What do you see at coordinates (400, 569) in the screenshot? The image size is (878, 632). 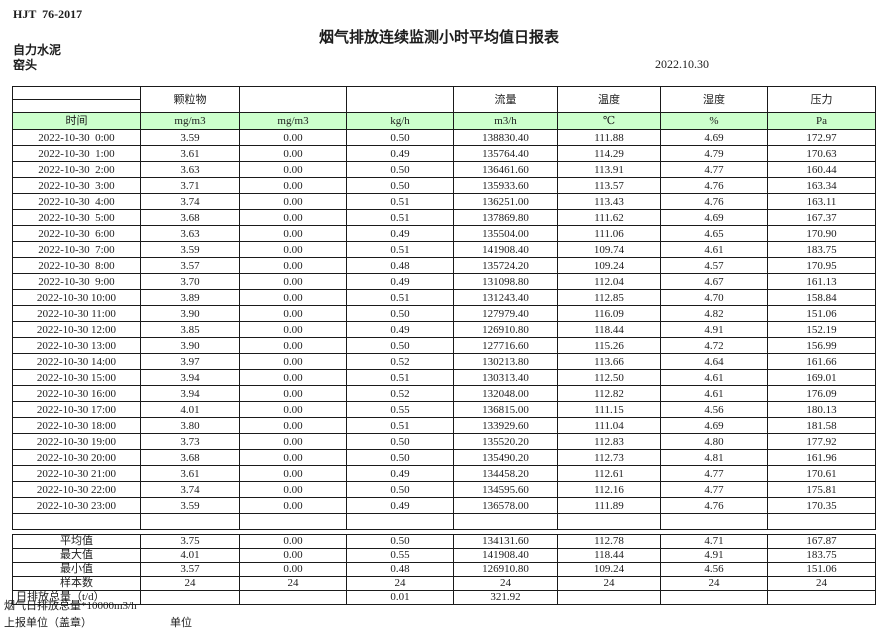 I see `value-cell: 0.48` at bounding box center [400, 569].